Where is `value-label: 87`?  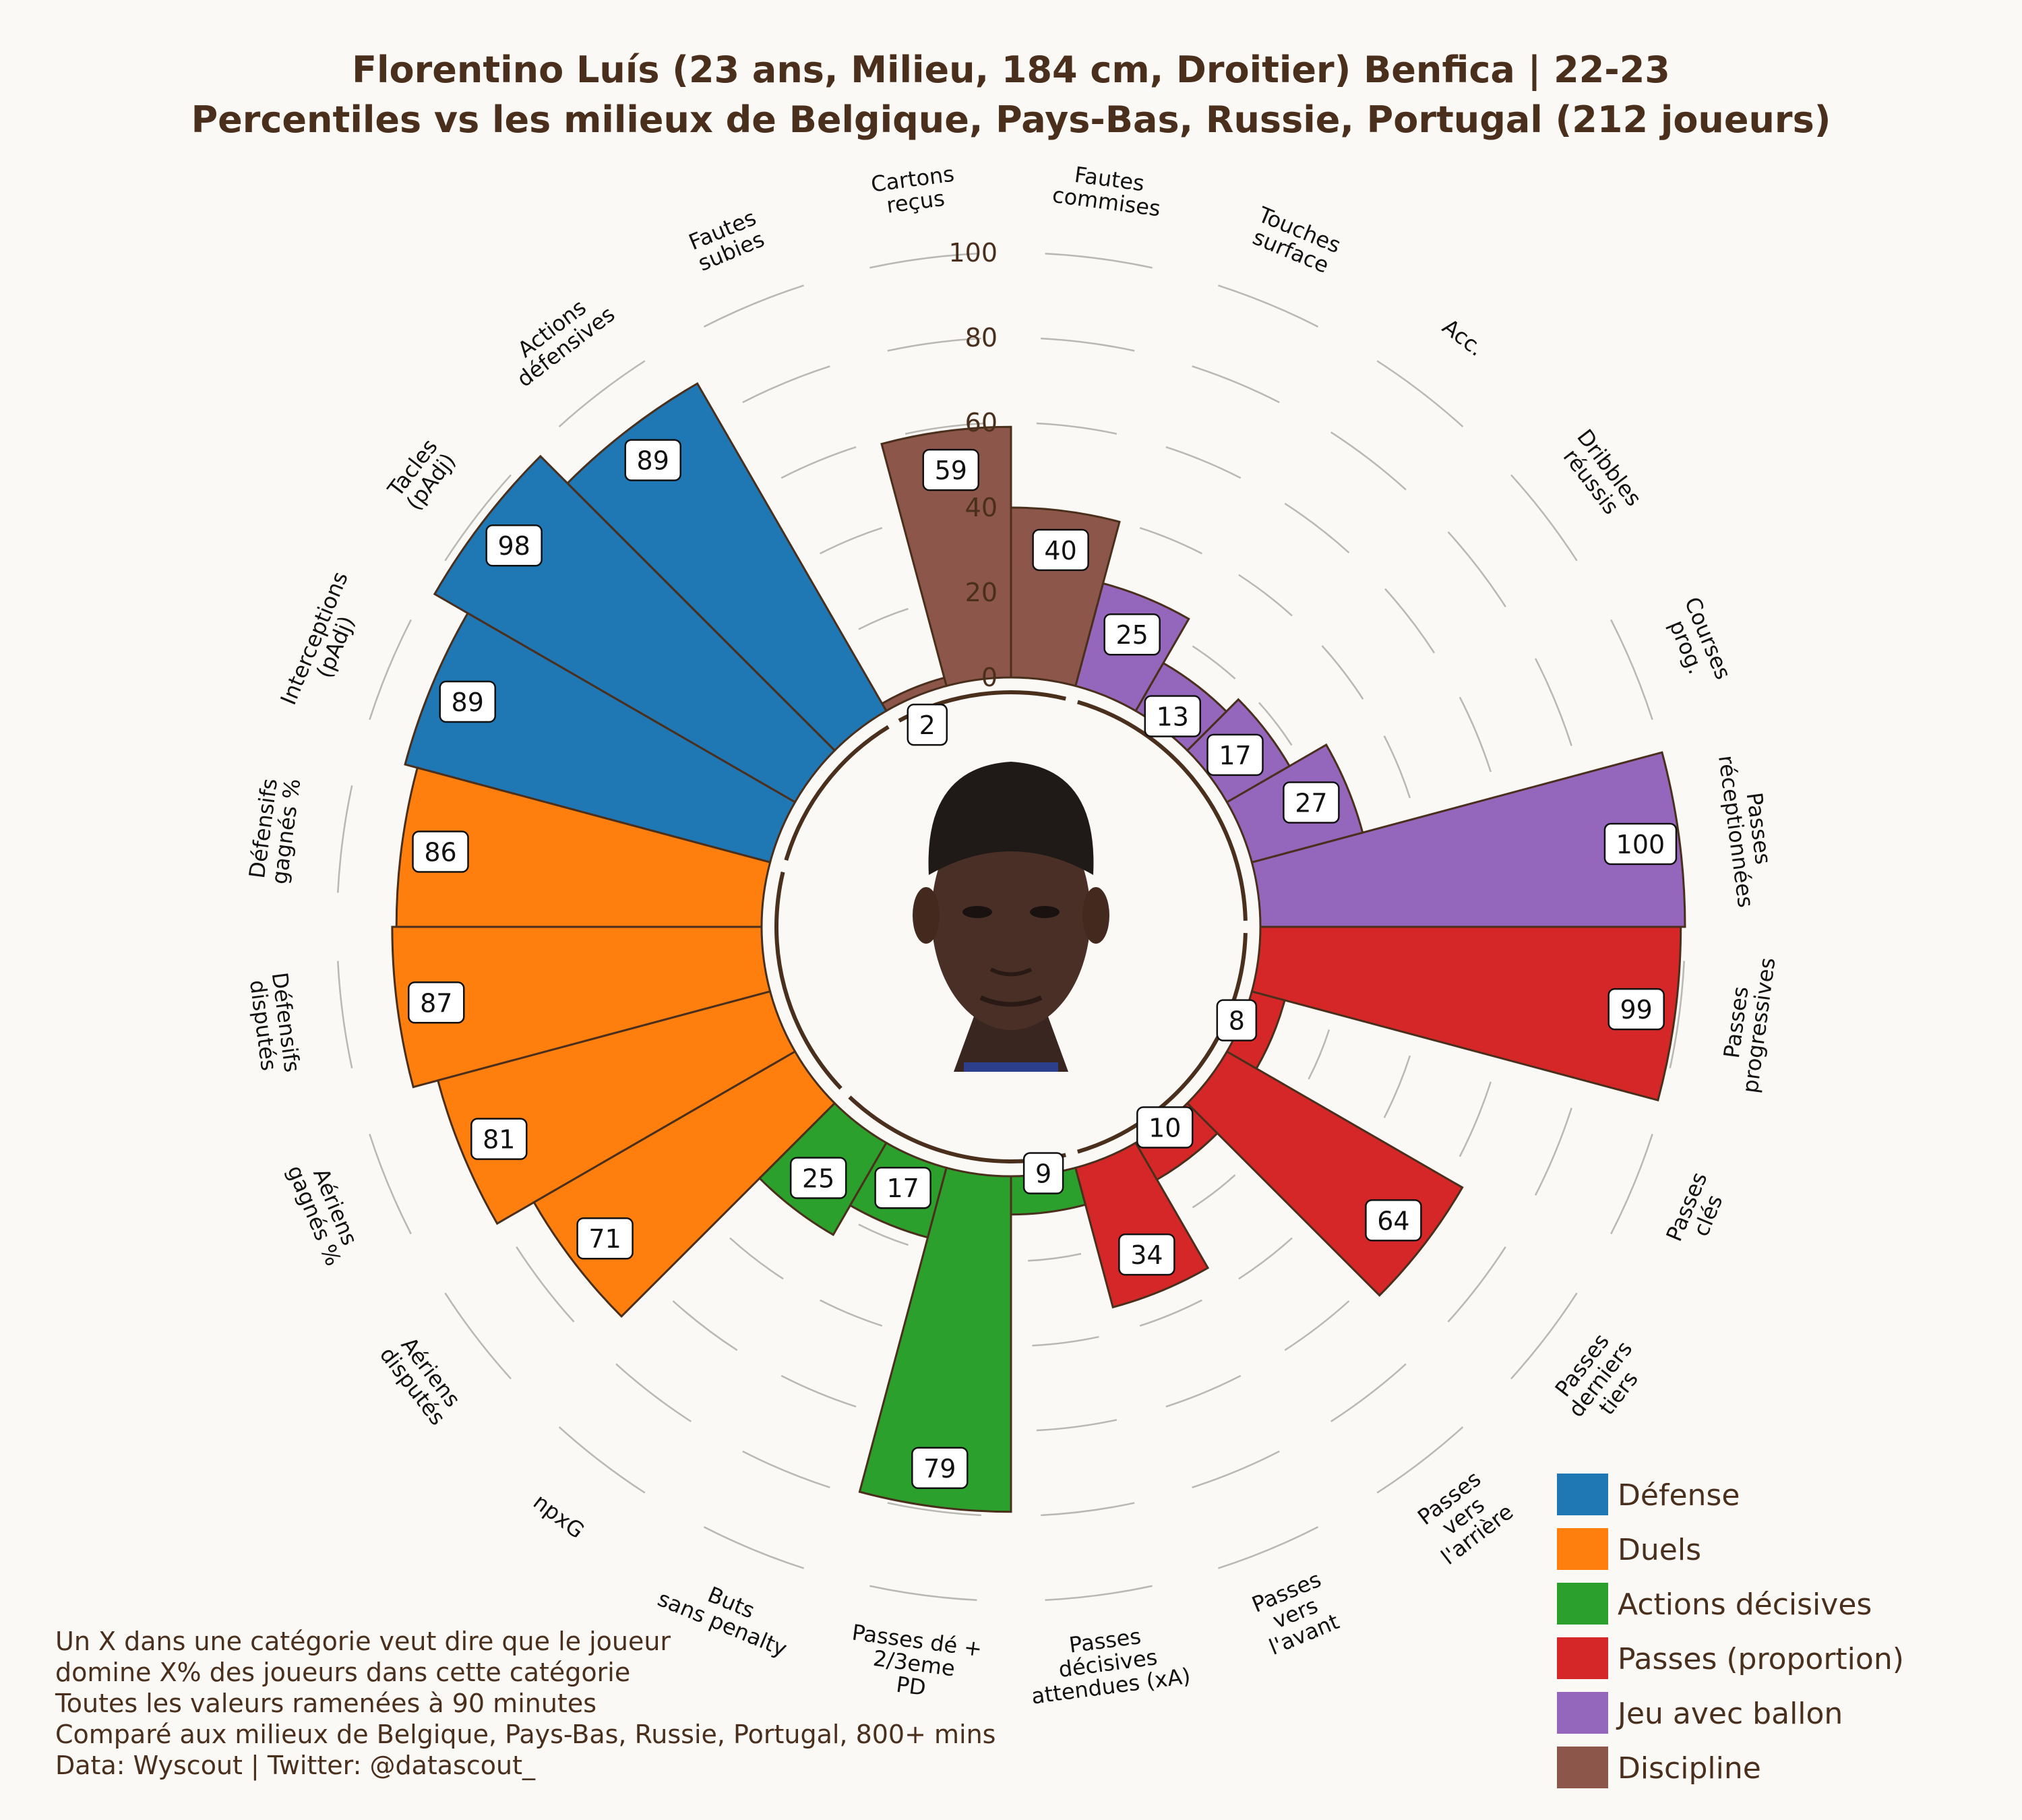 value-label: 87 is located at coordinates (436, 1003).